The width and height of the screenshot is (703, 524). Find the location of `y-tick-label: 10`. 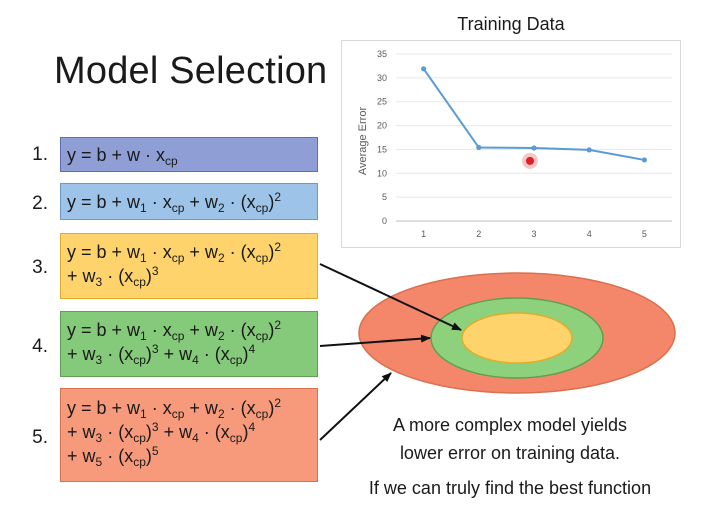

y-tick-label: 10 is located at coordinates (382, 173).